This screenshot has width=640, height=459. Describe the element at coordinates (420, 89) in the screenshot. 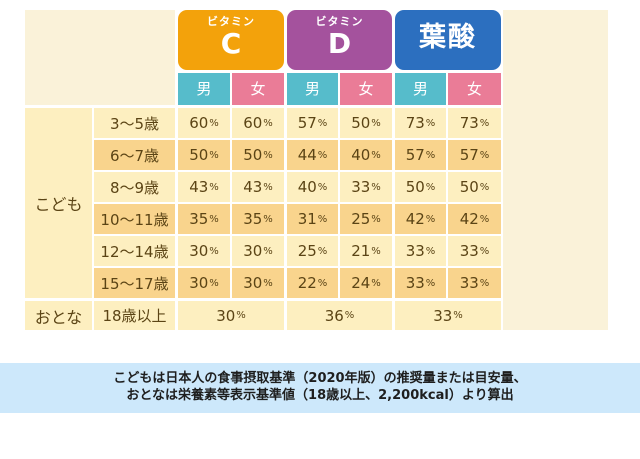

I see `gender-male-folic: 男` at that location.